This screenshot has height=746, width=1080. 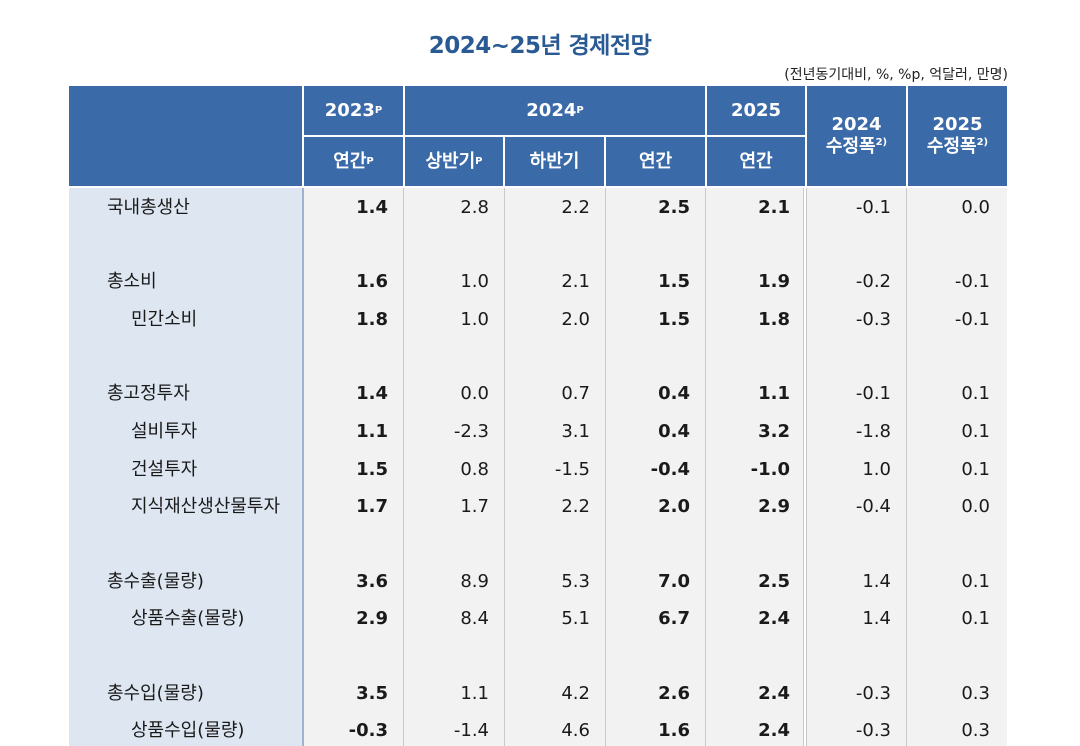 I want to click on page-title: 2024~25년 경제전망, so click(x=540, y=46).